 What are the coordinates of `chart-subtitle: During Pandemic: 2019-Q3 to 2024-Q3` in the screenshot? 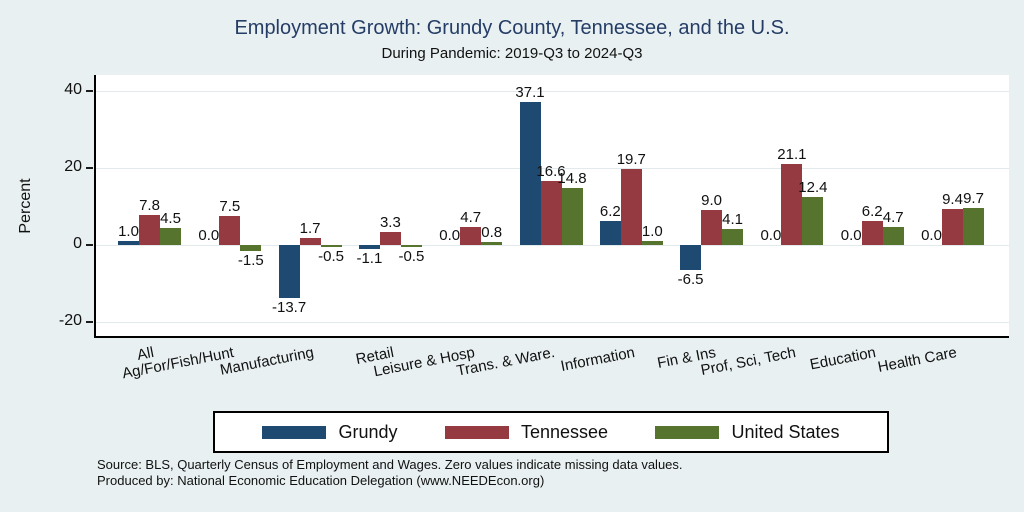 It's located at (512, 53).